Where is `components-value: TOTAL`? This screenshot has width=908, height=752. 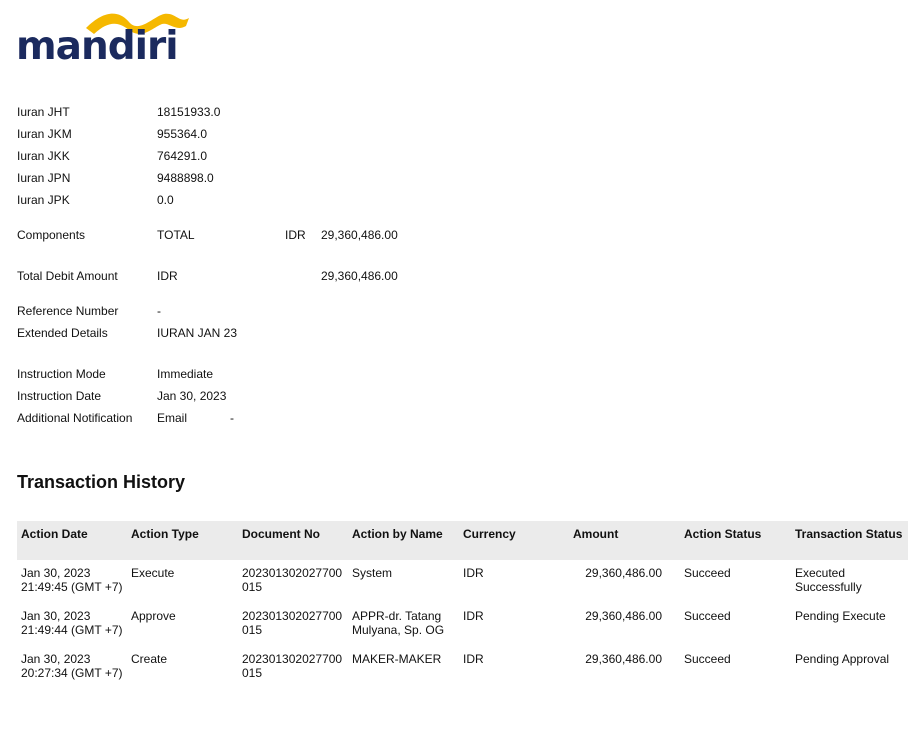
components-value: TOTAL is located at coordinates (176, 235).